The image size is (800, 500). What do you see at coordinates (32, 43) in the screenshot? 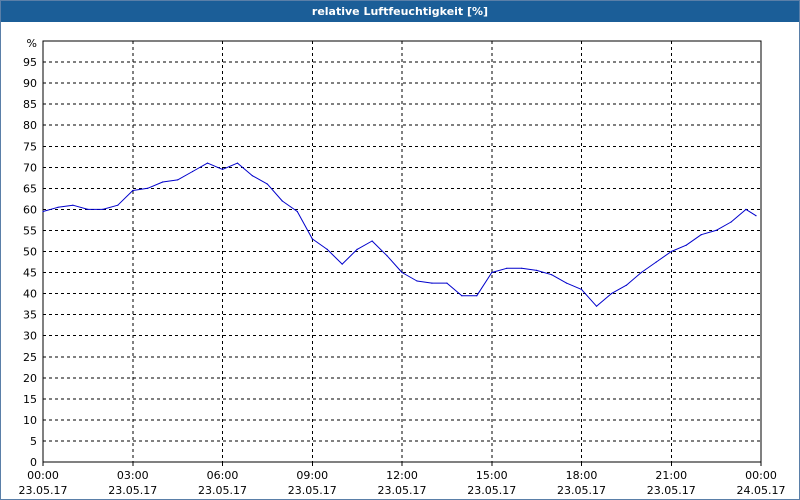
I see `y-axis-label: %` at bounding box center [32, 43].